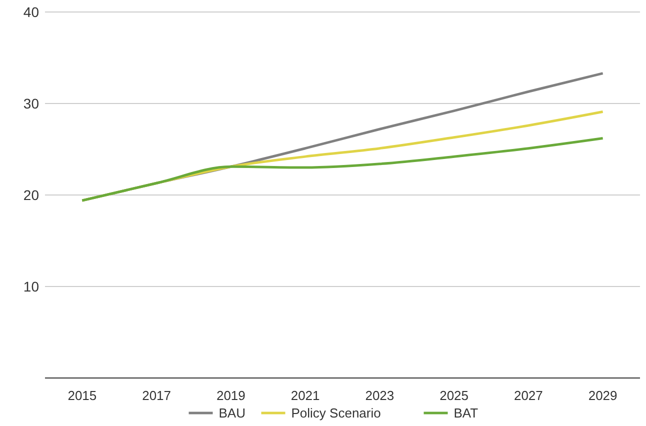  I want to click on y-tick-label: 40, so click(31, 12).